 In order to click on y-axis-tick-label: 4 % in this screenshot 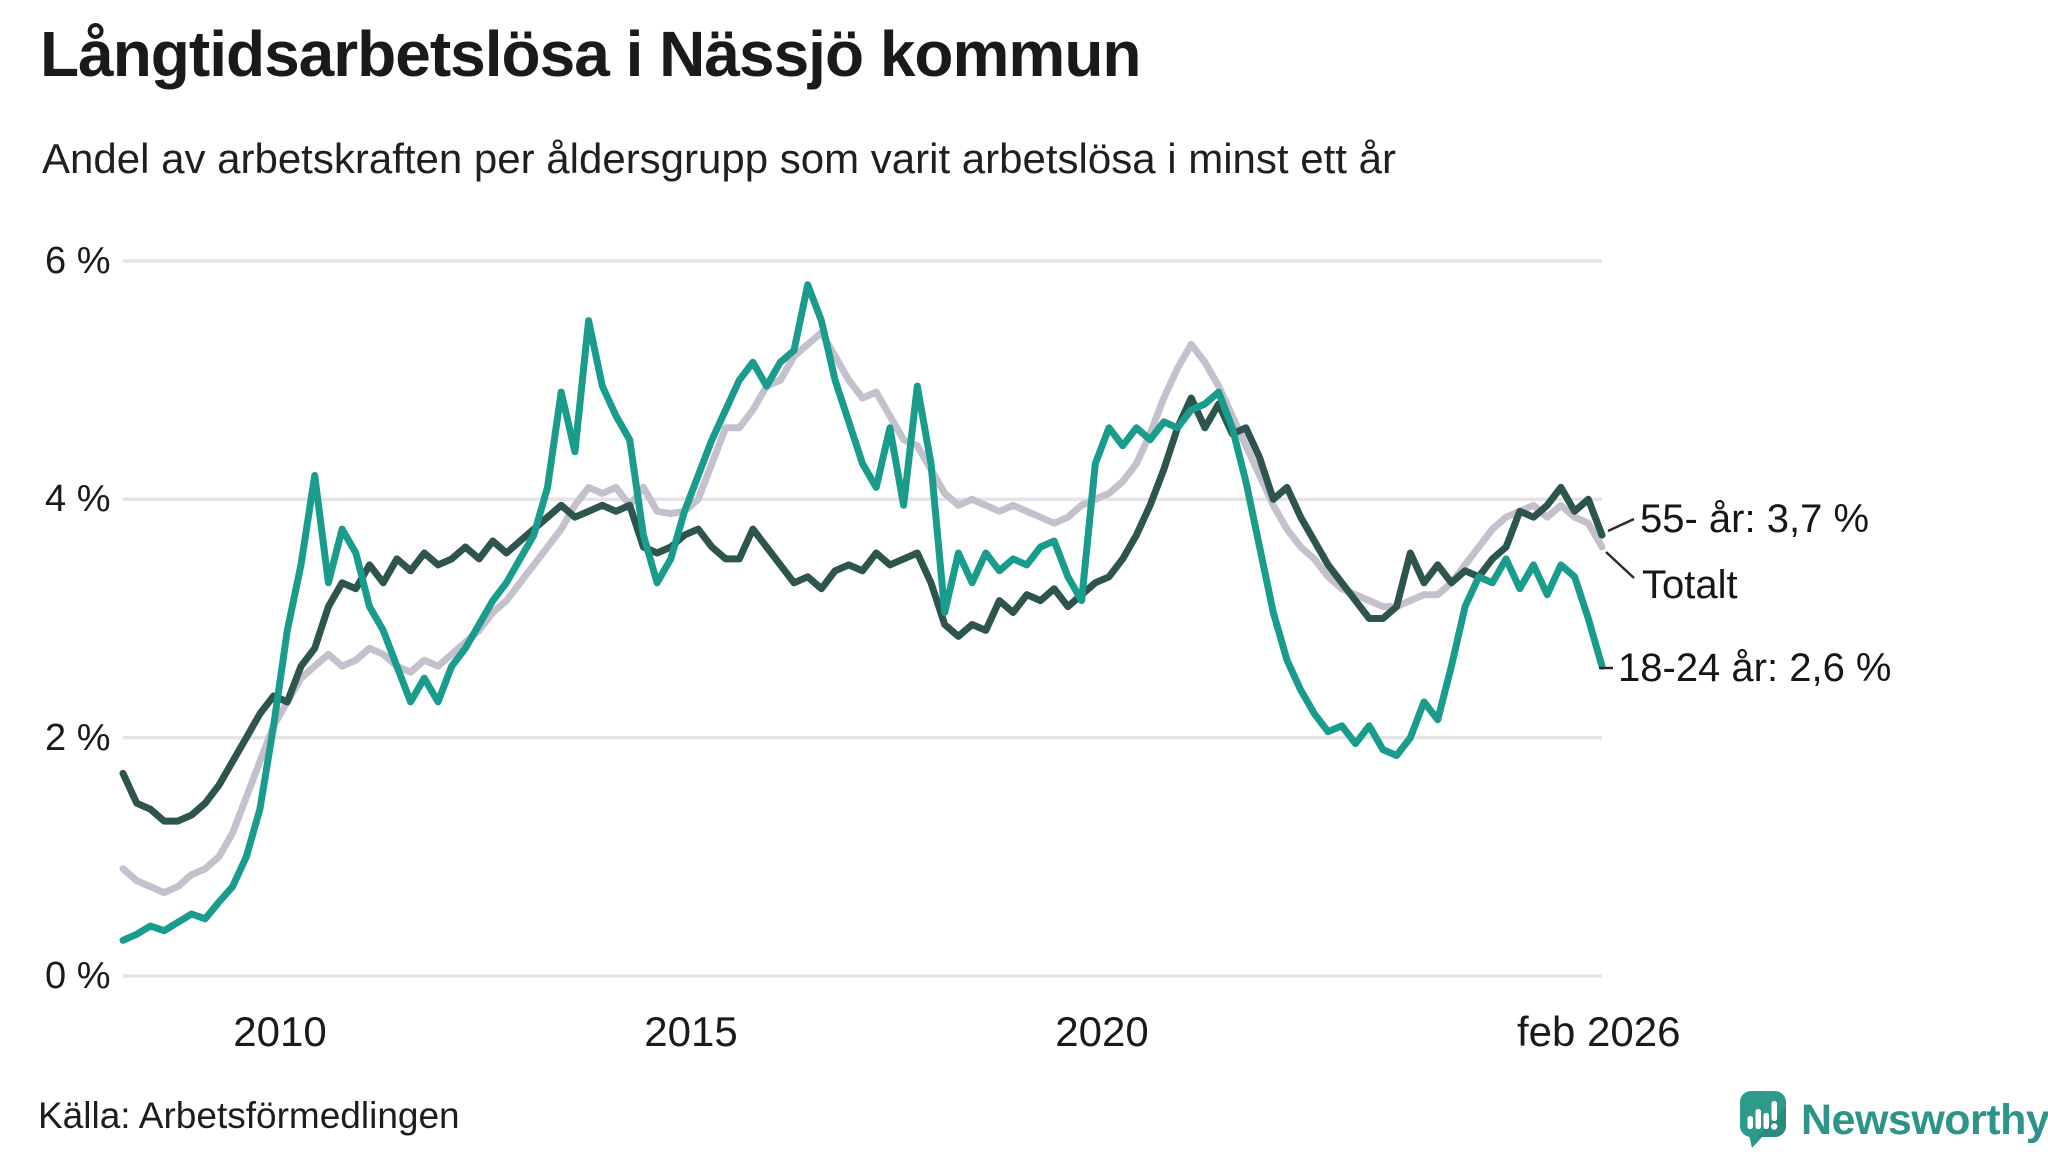, I will do `click(78, 499)`.